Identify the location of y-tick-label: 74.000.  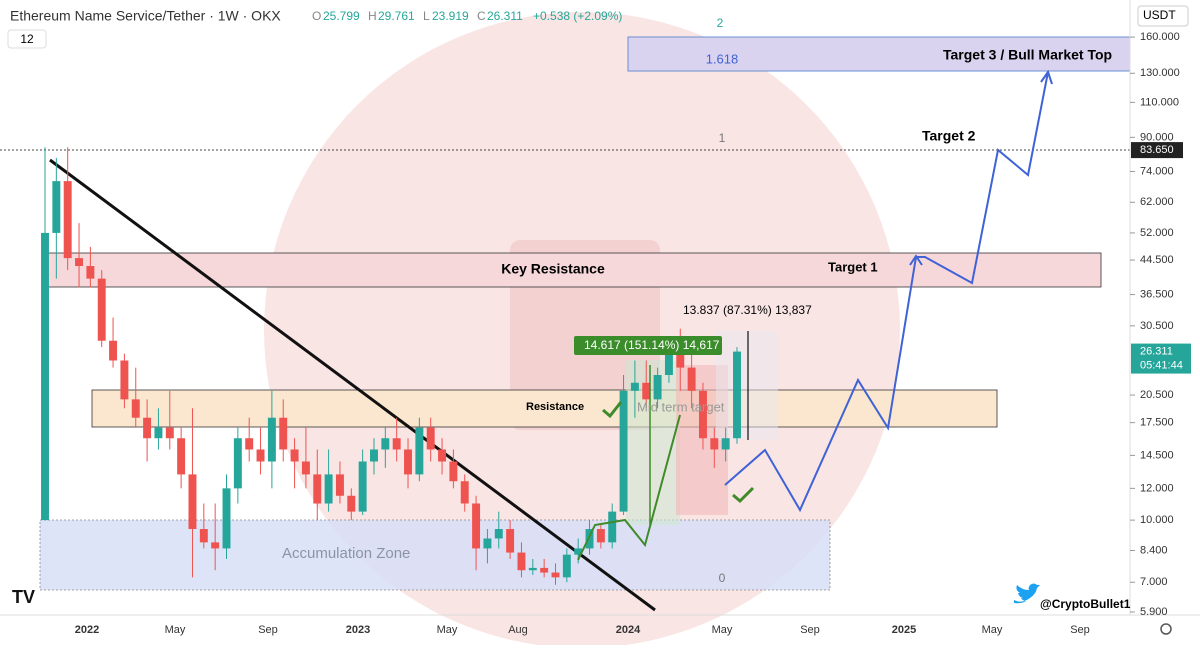
(1157, 171).